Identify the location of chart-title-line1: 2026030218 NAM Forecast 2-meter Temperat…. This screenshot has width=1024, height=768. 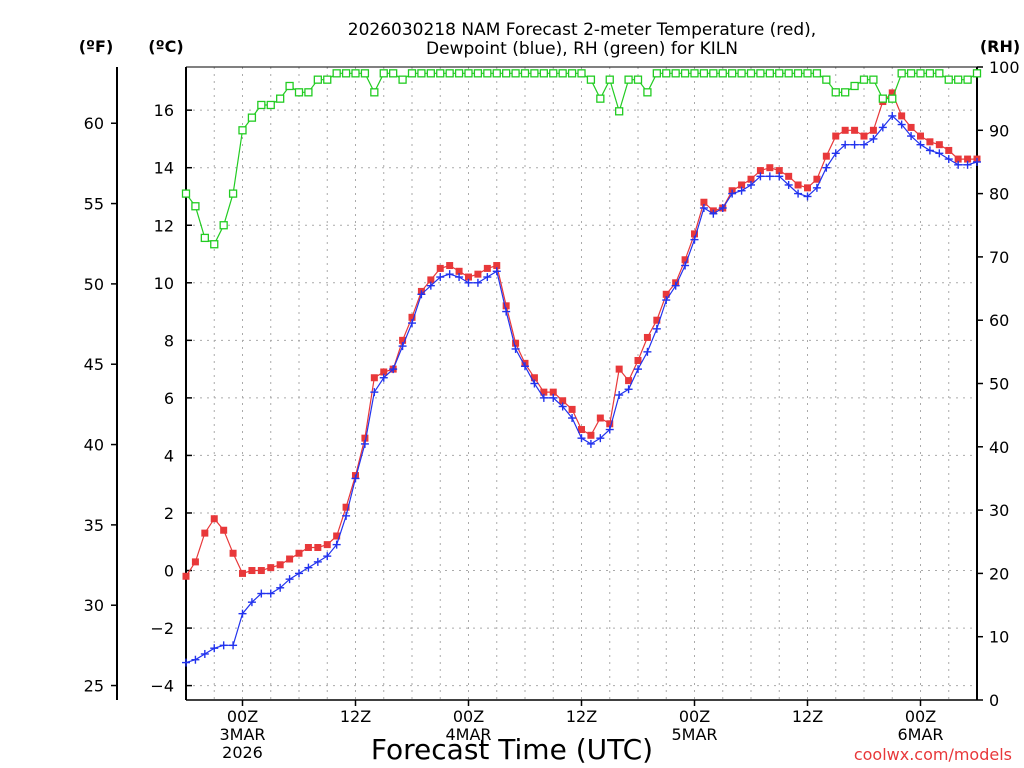
(582, 30).